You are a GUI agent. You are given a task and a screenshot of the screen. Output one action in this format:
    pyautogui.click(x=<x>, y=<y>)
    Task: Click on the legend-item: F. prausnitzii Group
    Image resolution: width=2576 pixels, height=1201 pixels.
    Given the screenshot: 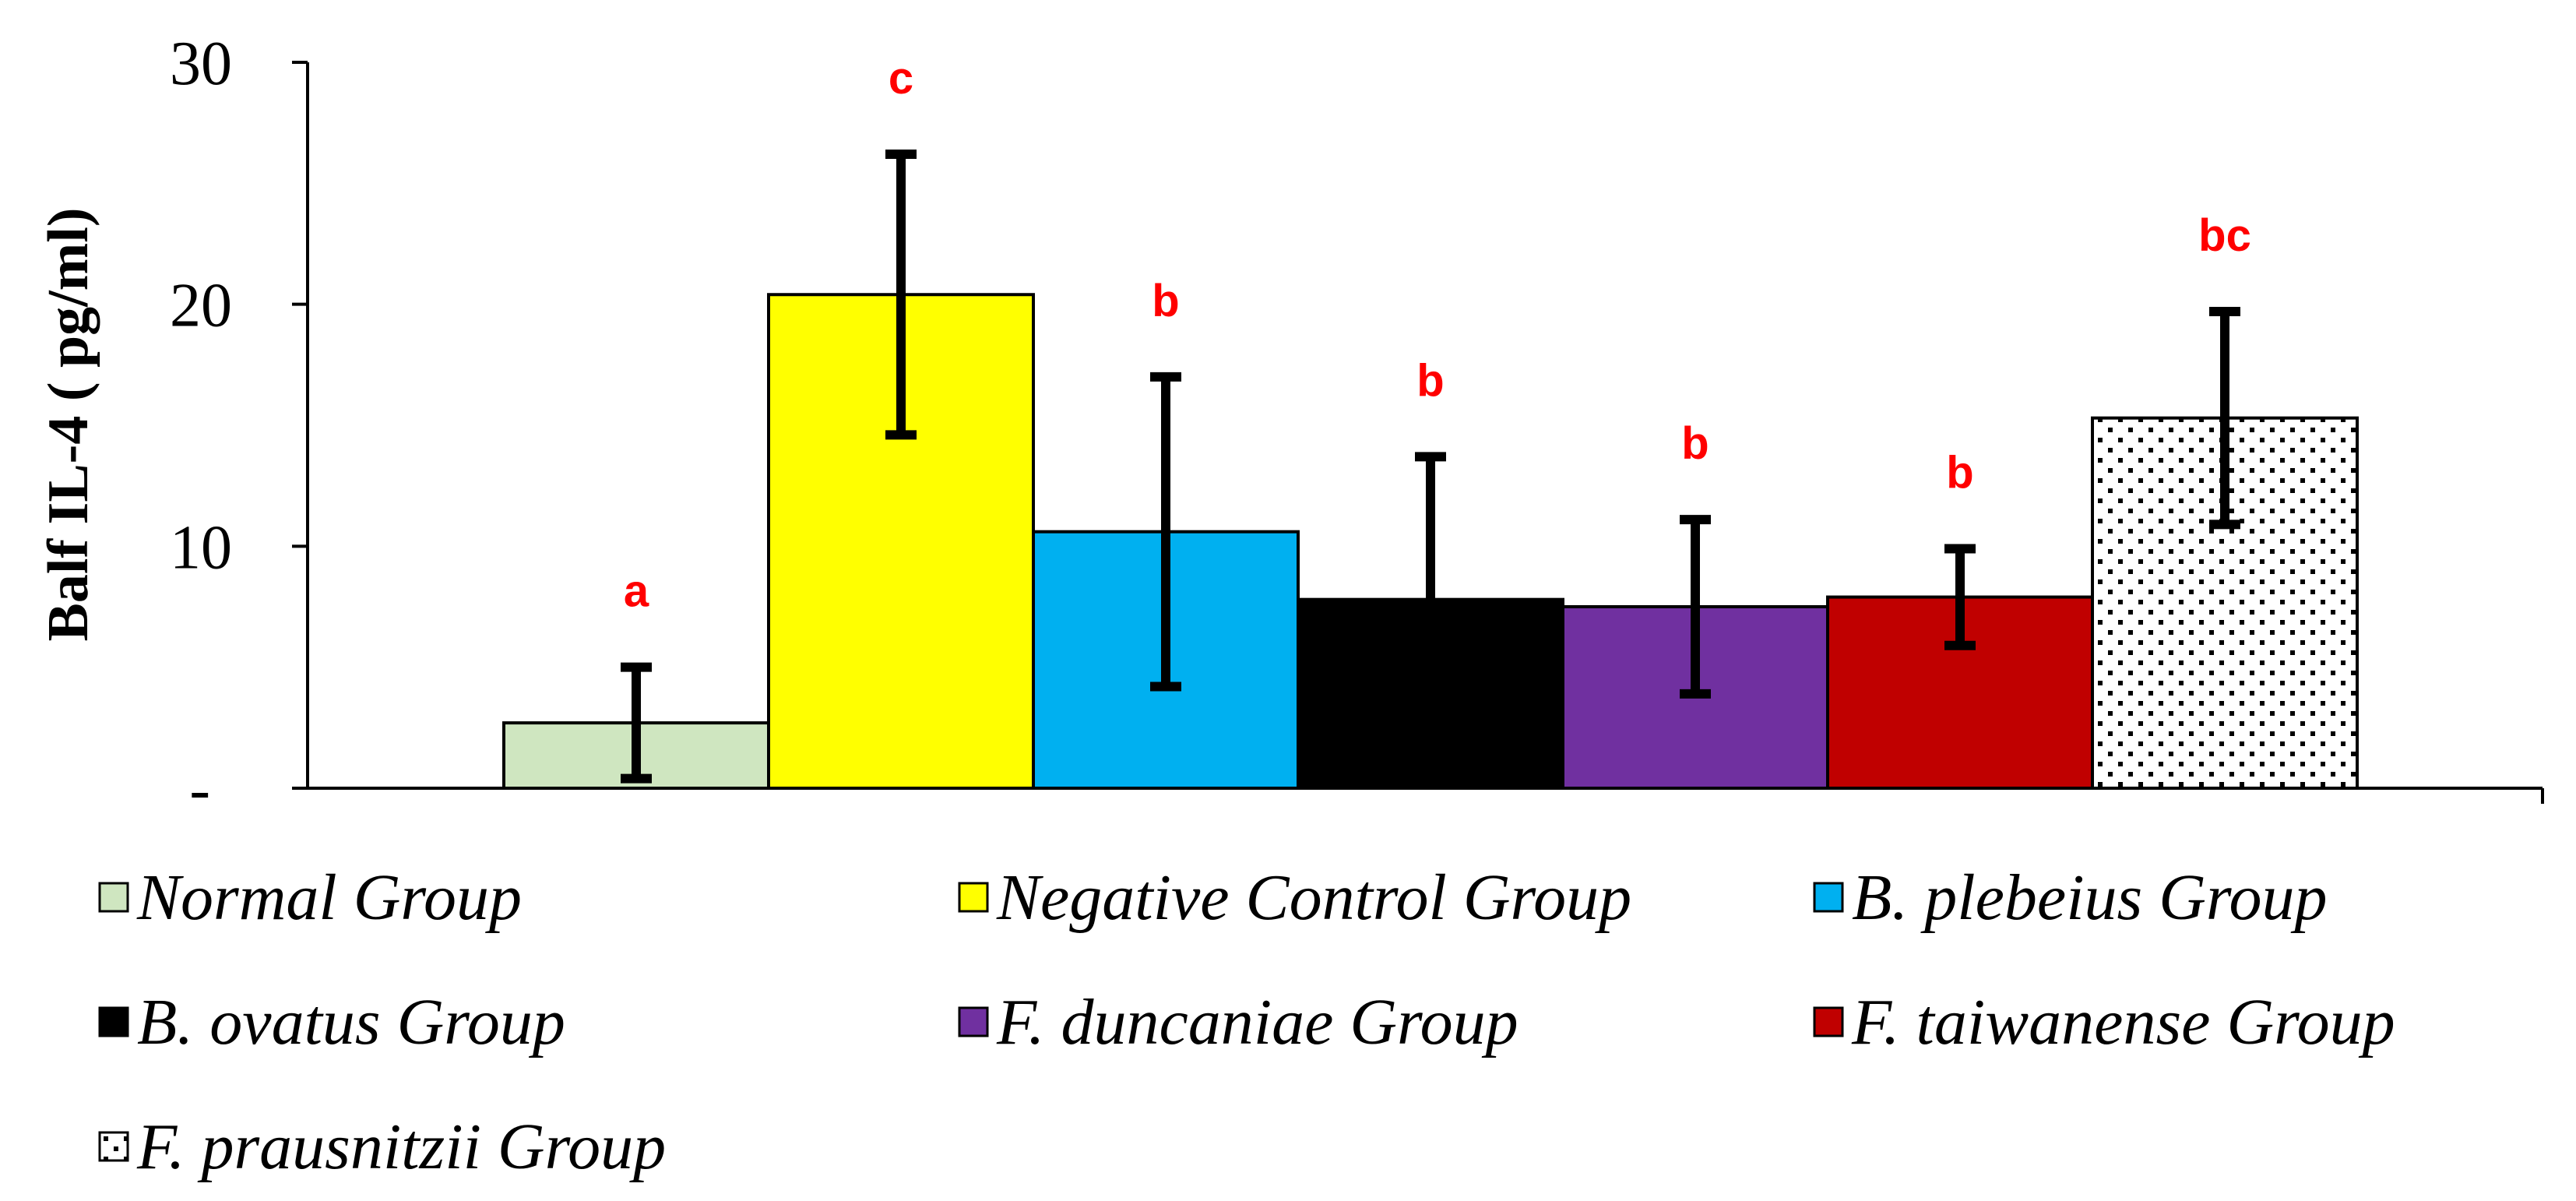 What is the action you would take?
    pyautogui.click(x=382, y=1147)
    